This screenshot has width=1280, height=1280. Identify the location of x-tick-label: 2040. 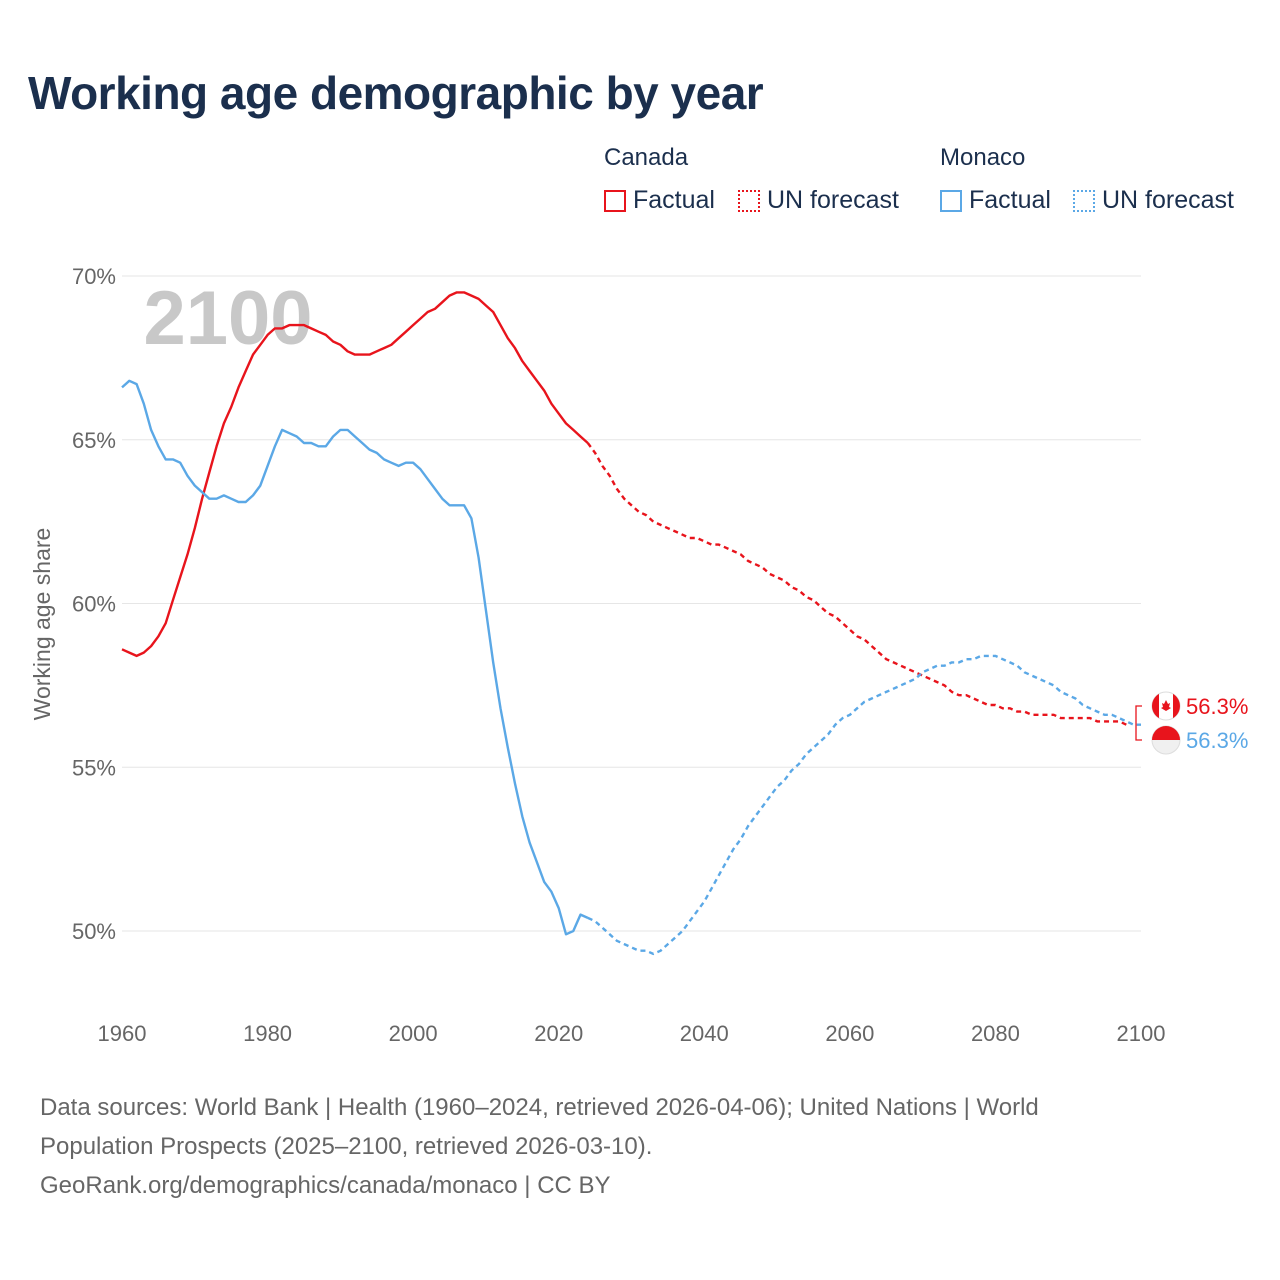
(704, 1033).